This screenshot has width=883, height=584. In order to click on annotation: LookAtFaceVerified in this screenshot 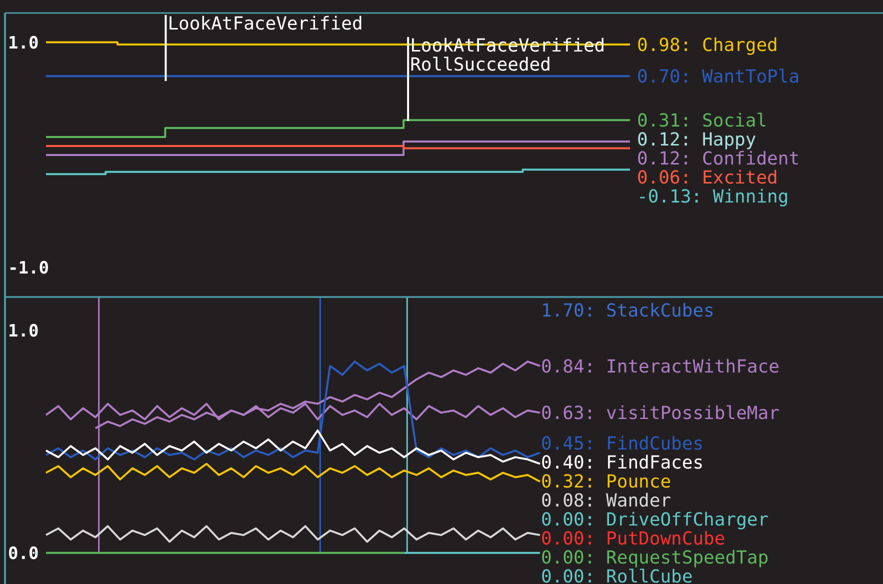, I will do `click(265, 23)`.